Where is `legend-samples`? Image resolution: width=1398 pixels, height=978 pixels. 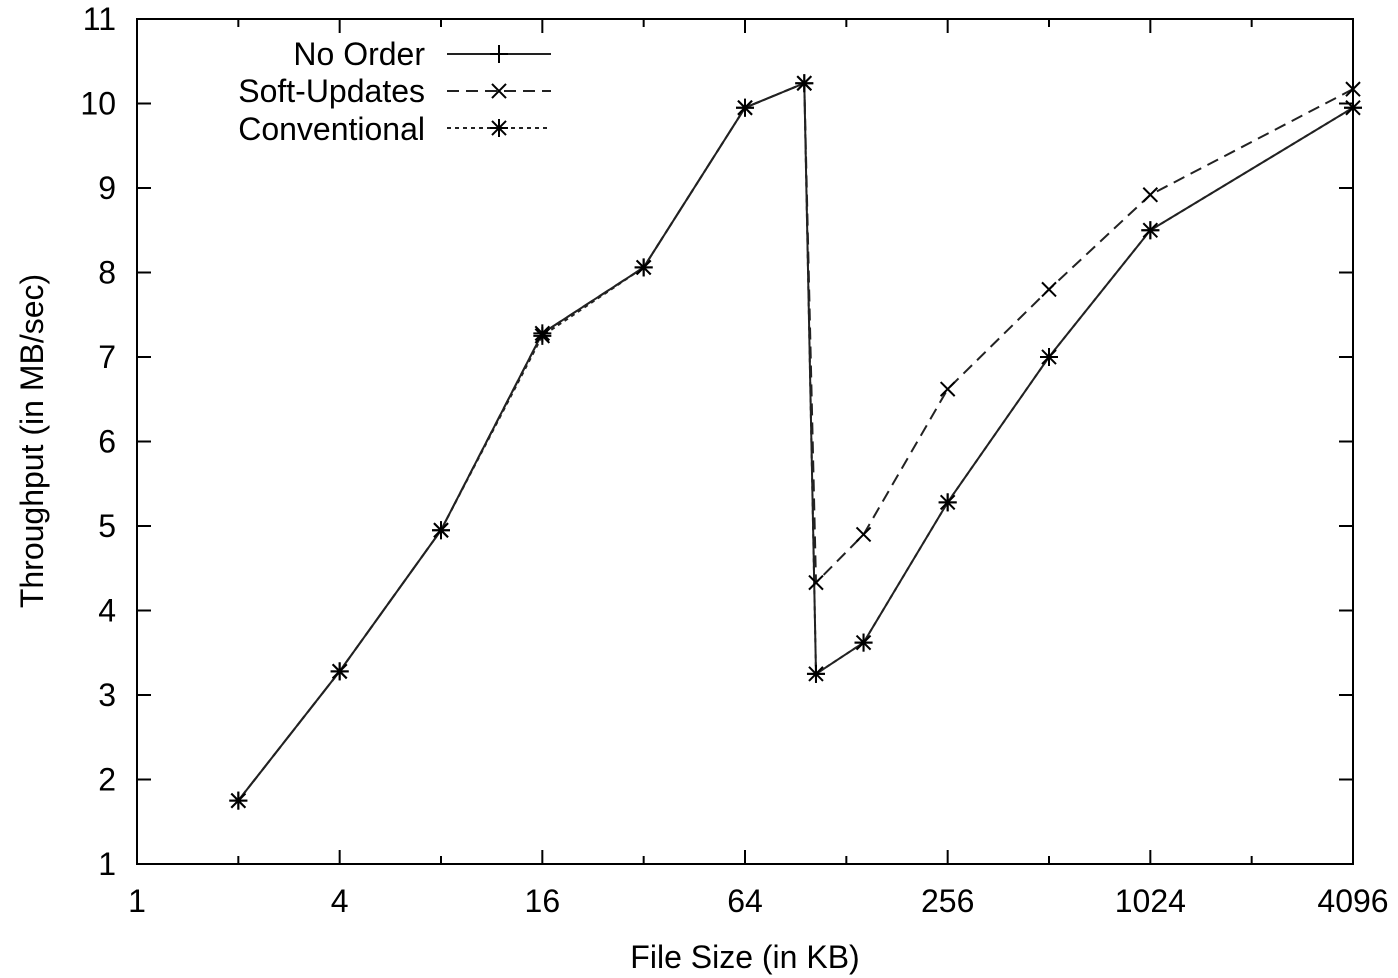 legend-samples is located at coordinates (499, 91).